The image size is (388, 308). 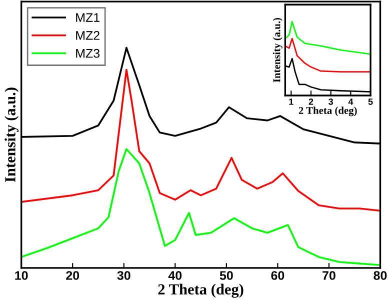 I want to click on x-tick-label: 1, so click(x=291, y=101).